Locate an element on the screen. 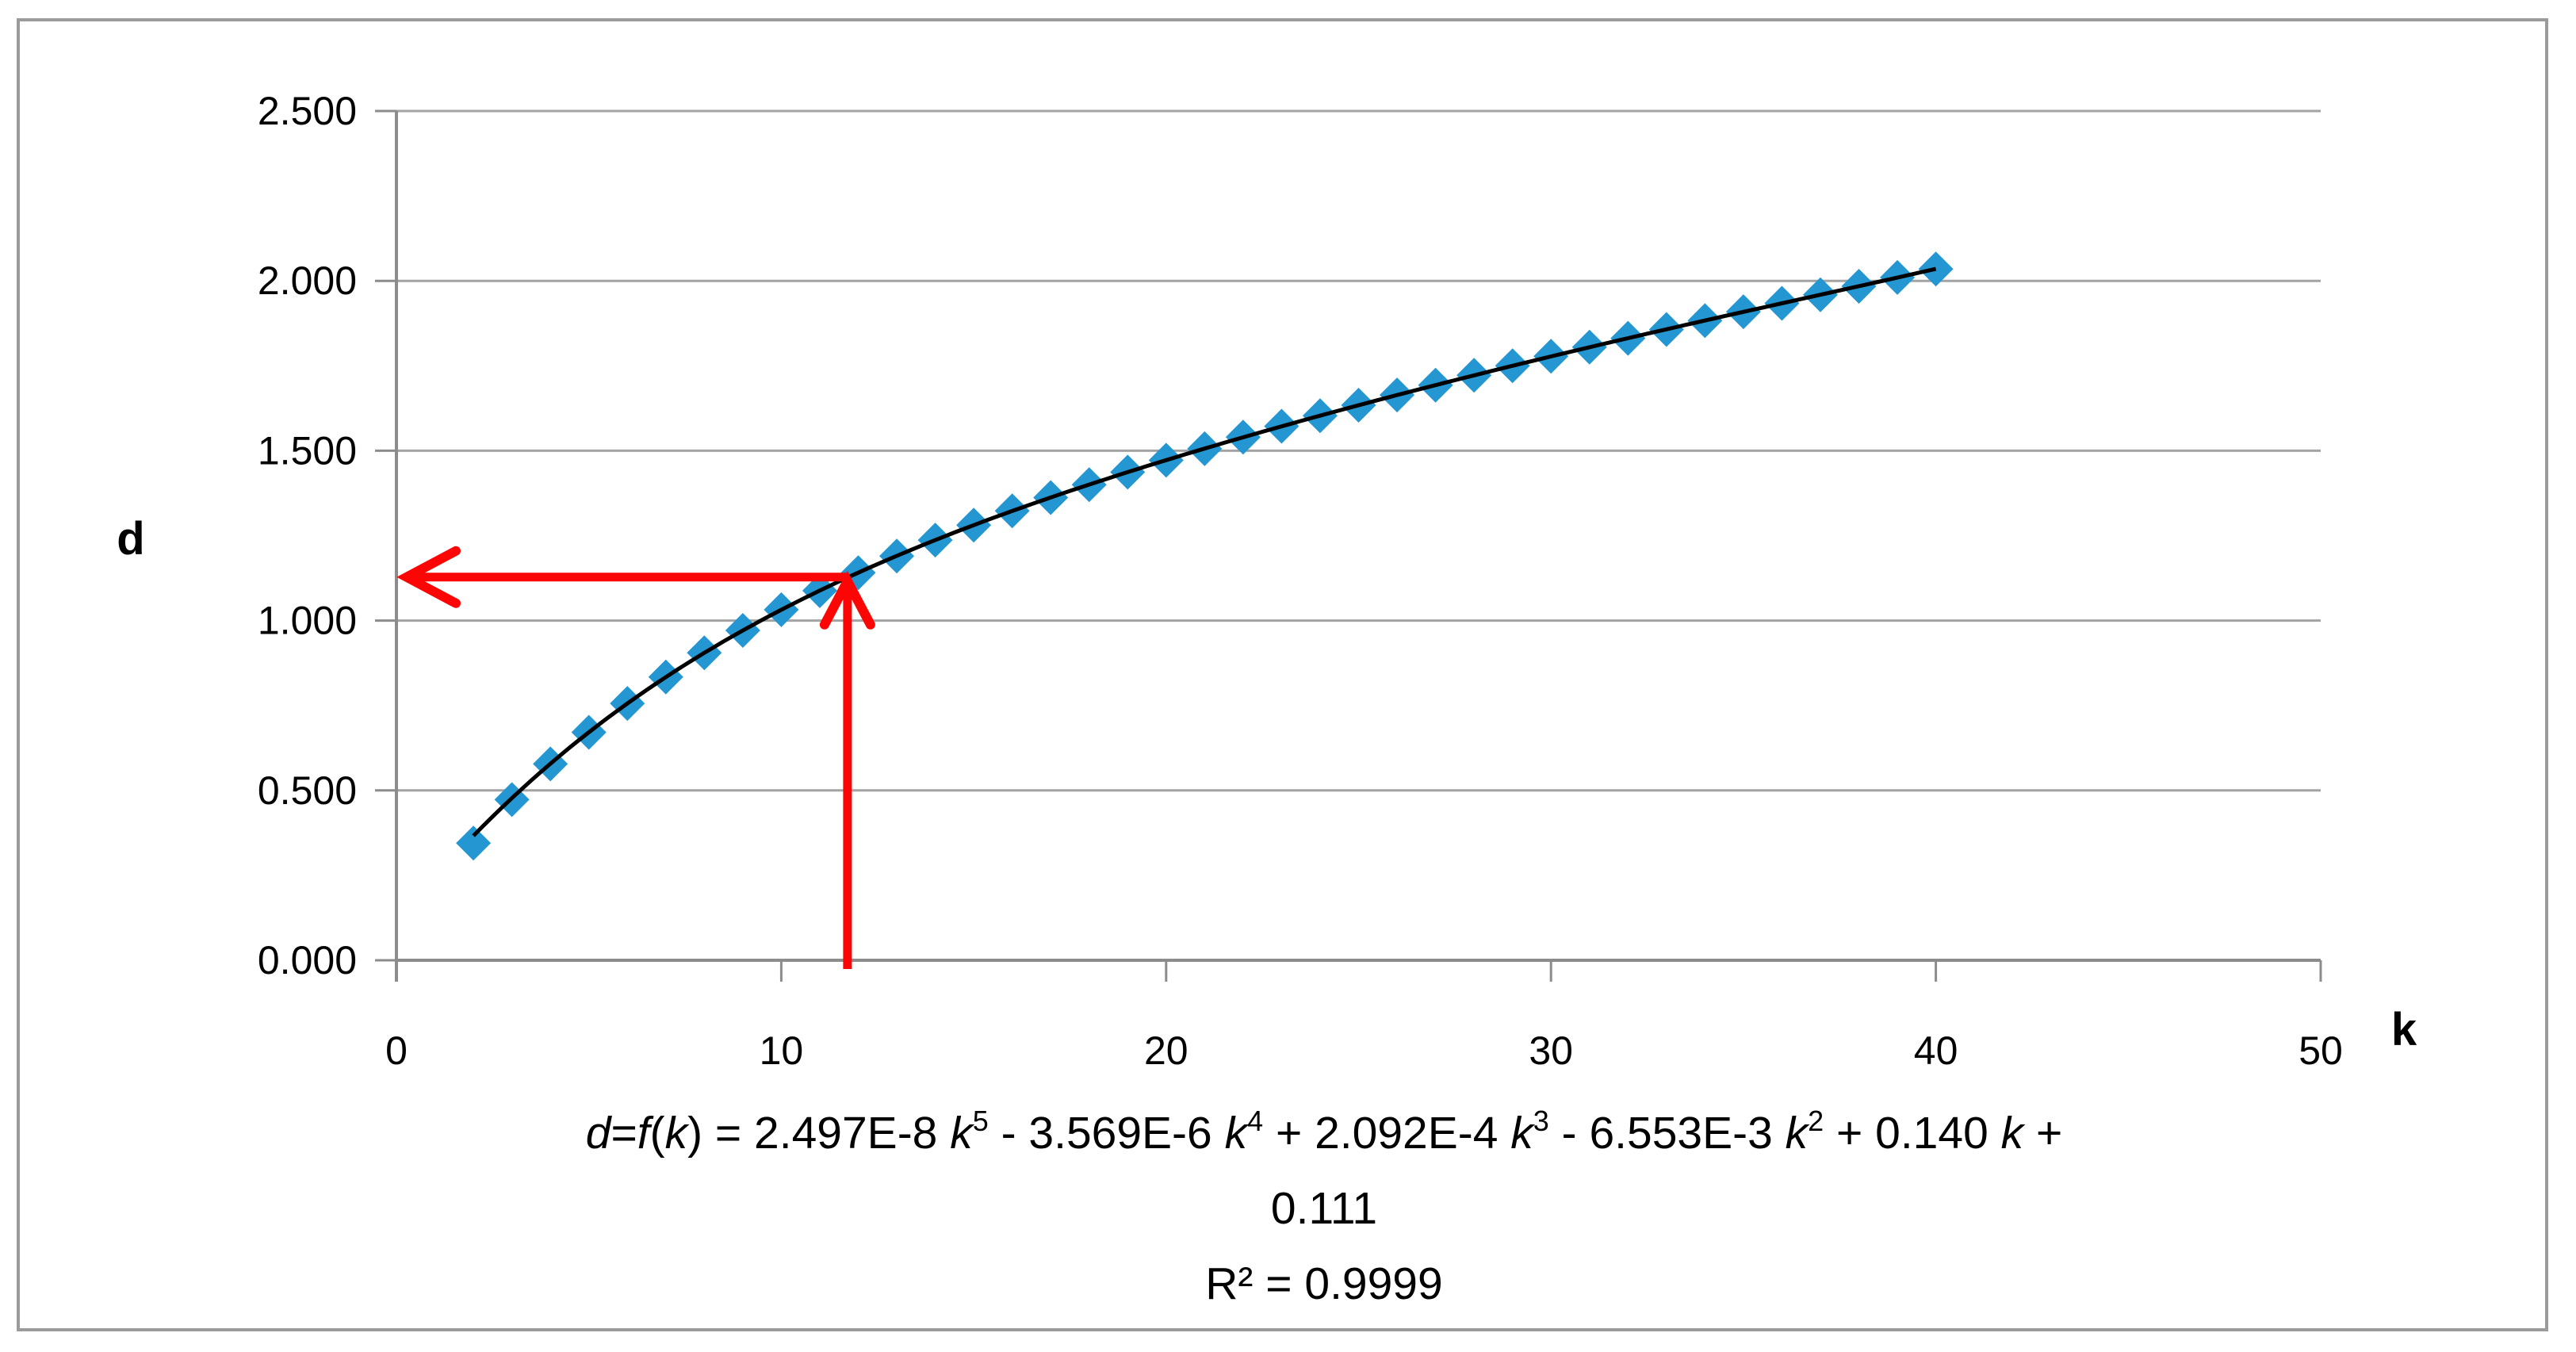 The width and height of the screenshot is (2576, 1352). r-squared-label: R² = 0.9999 is located at coordinates (1323, 1283).